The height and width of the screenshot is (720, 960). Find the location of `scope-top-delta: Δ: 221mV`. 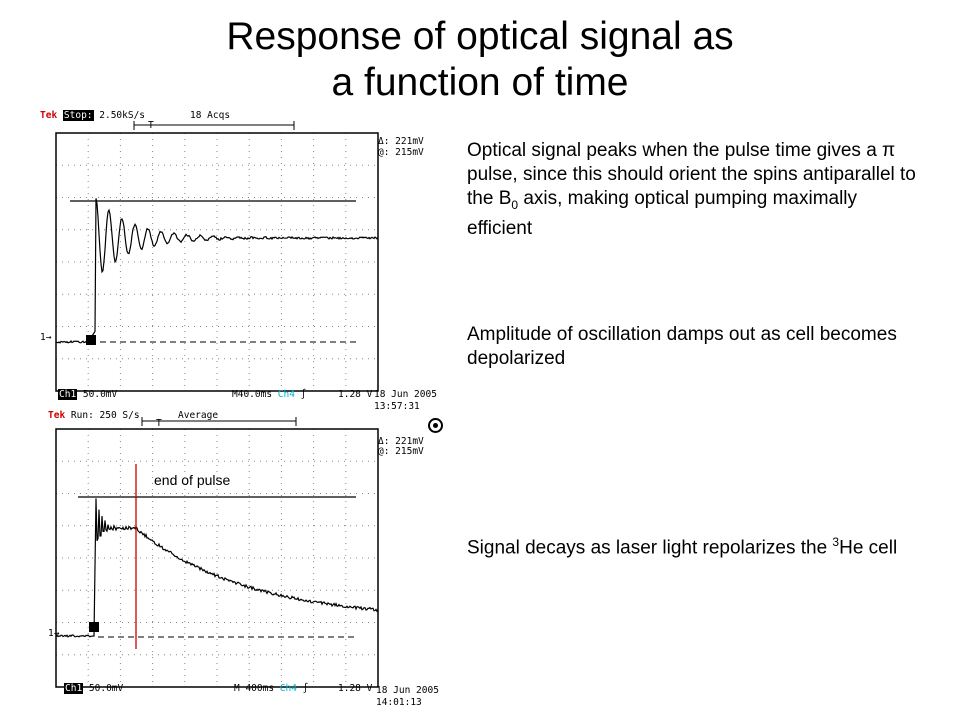

scope-top-delta: Δ: 221mV is located at coordinates (401, 141).